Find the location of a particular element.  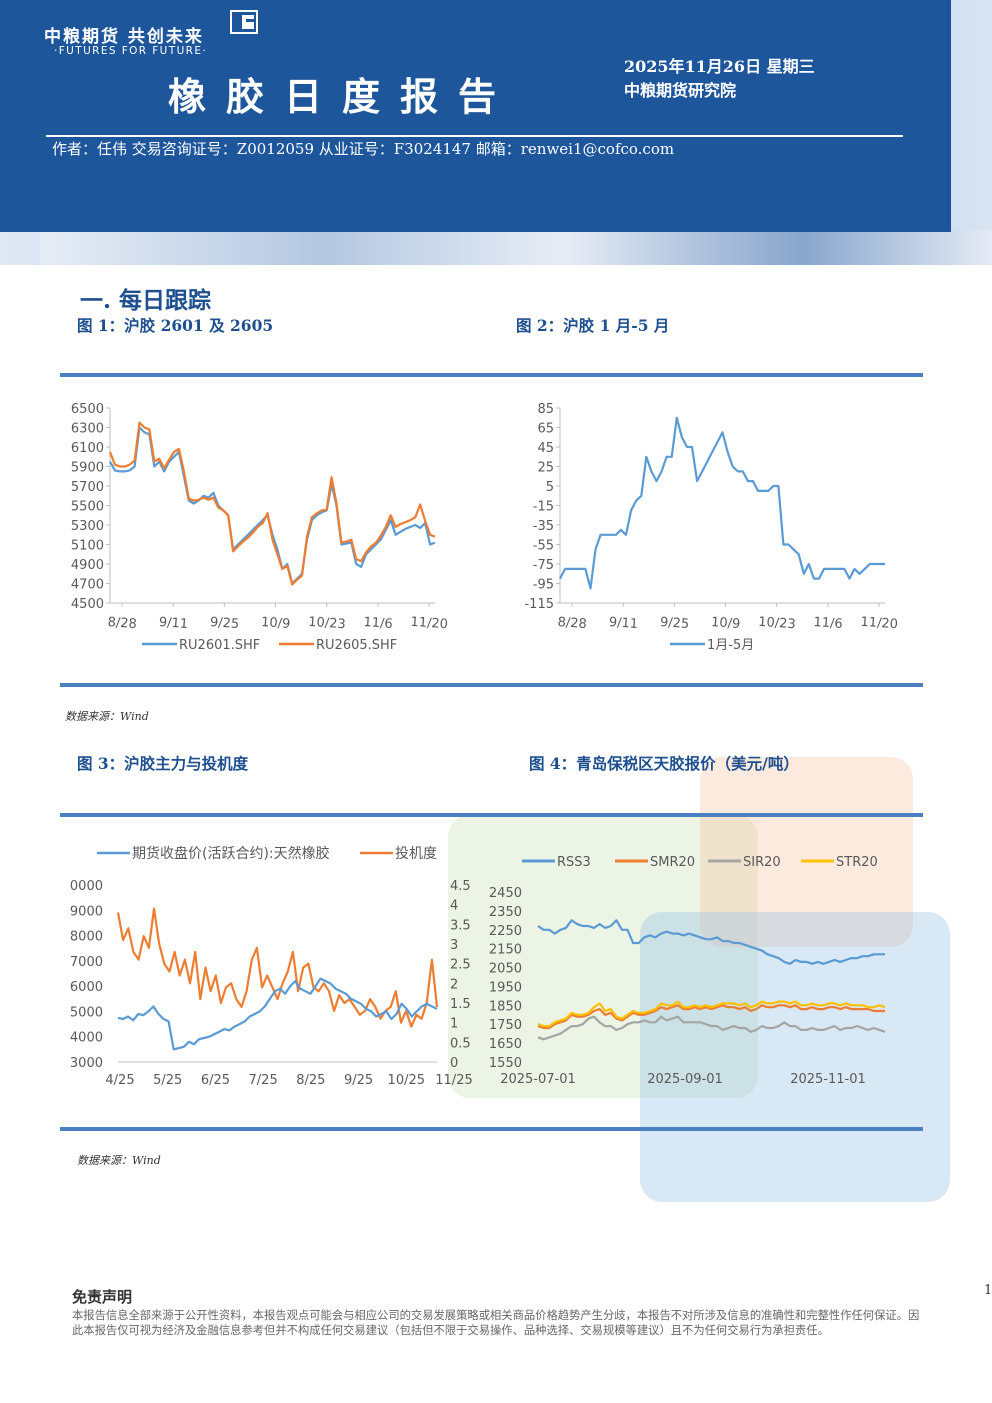

x-tick-label: 10/25 is located at coordinates (406, 1080).